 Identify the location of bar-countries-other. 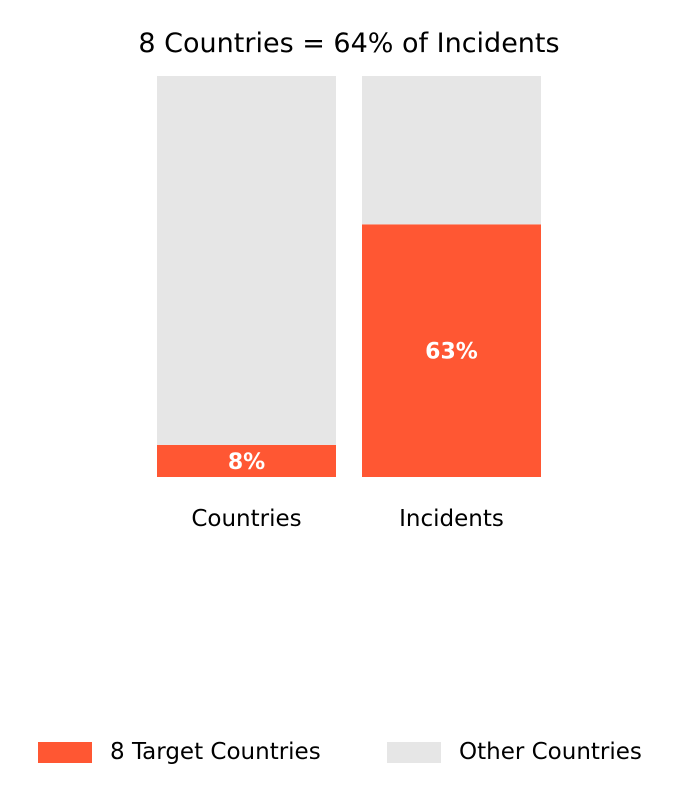
(246, 260).